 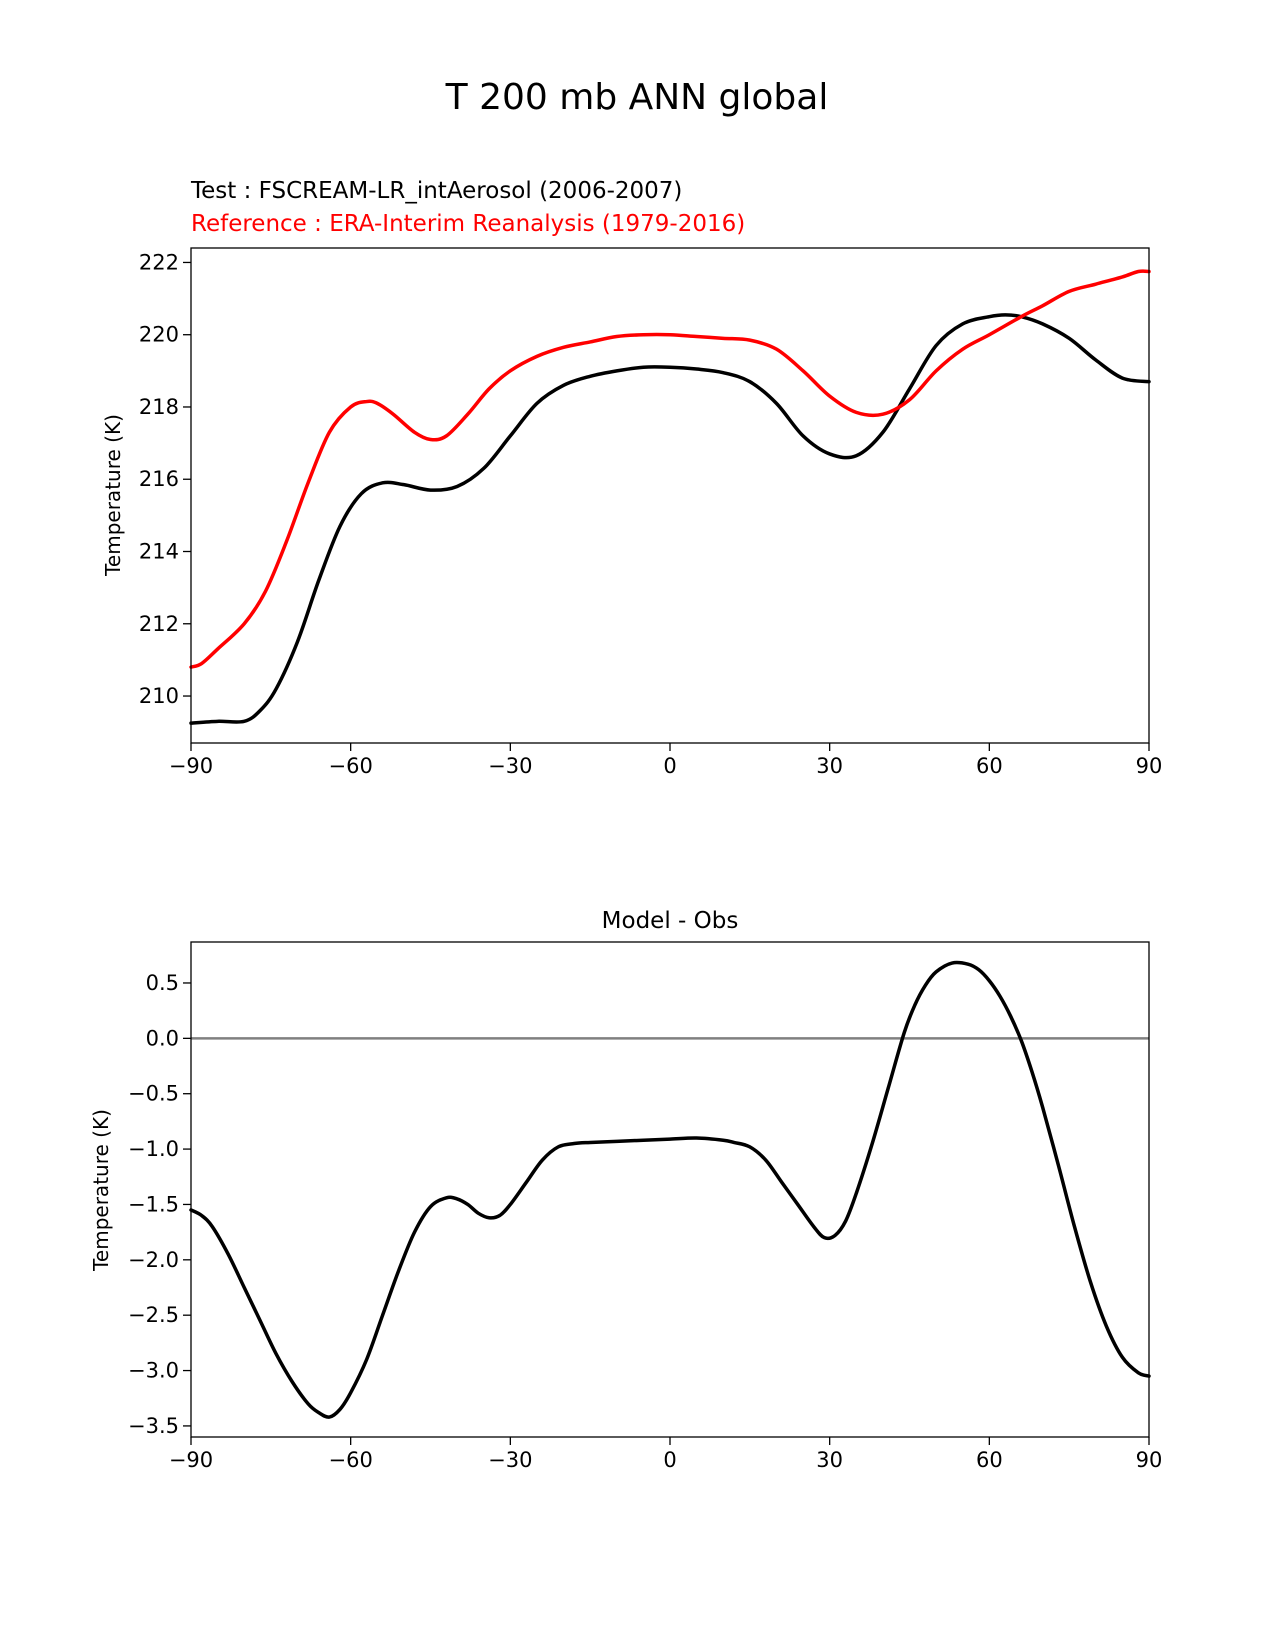 What do you see at coordinates (153, 1315) in the screenshot?
I see `bottom-y-tick-label: −2.5` at bounding box center [153, 1315].